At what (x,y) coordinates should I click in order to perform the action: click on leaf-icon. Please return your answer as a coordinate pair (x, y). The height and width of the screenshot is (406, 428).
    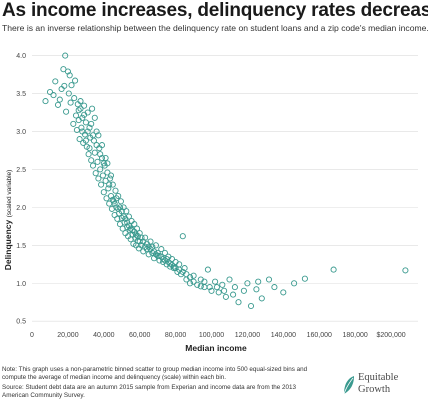
    Looking at the image, I should click on (348, 385).